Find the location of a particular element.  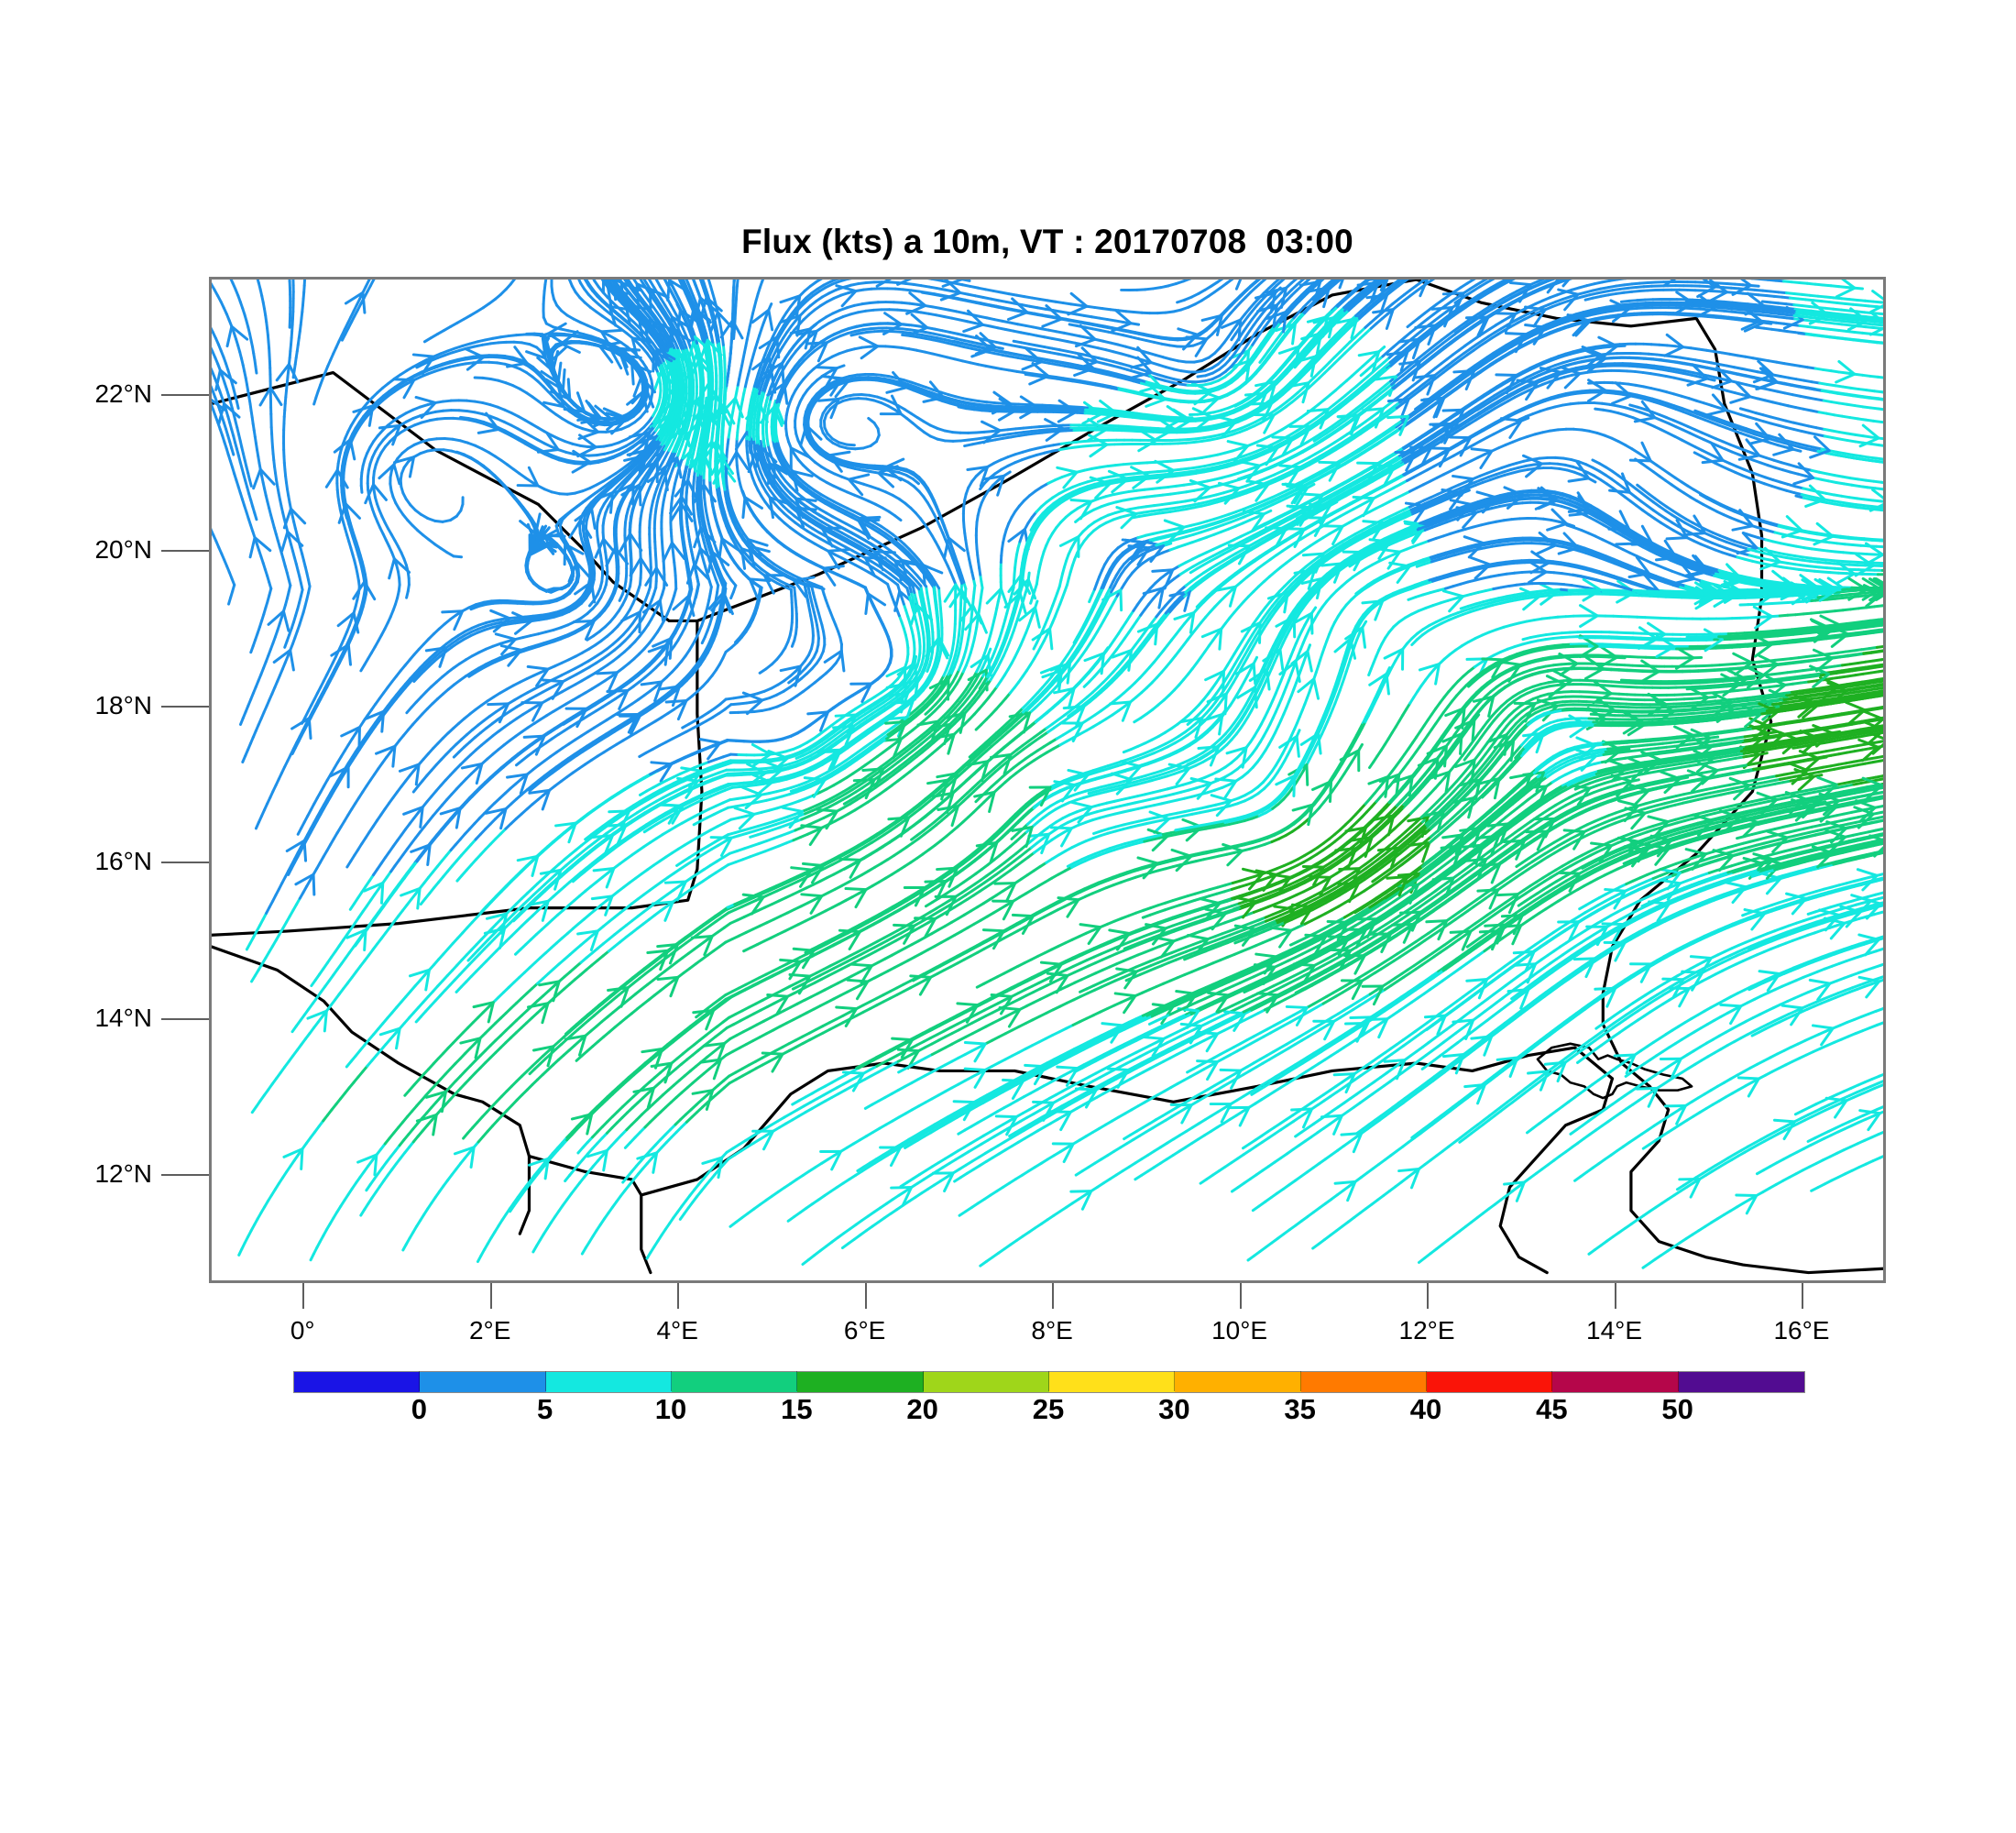

colorbar is located at coordinates (1049, 1382).